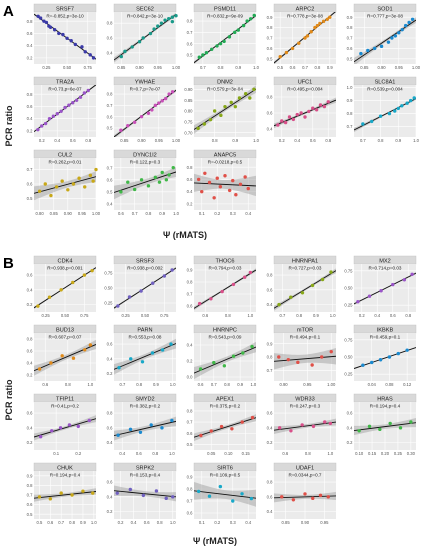 Image resolution: width=434 pixels, height=550 pixels. I want to click on stat-annotation: R=0.794,p=0.03, so click(225, 268).